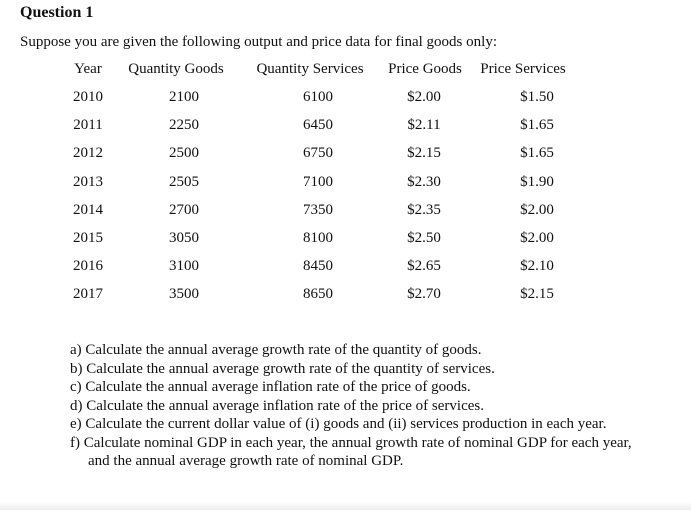 The width and height of the screenshot is (691, 510). Describe the element at coordinates (184, 153) in the screenshot. I see `table-cell: 2500` at that location.